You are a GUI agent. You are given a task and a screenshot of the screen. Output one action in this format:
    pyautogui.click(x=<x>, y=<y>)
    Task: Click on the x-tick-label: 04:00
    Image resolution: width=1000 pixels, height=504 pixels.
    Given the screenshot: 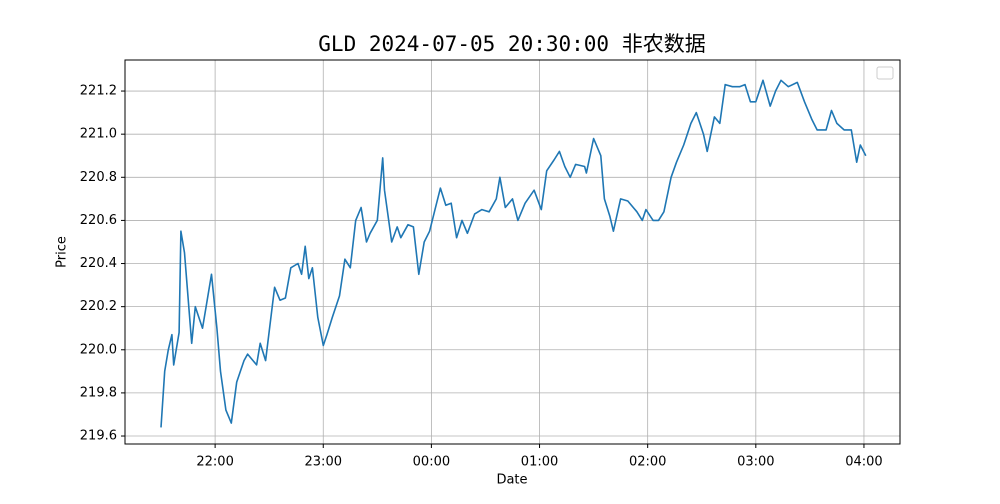 What is the action you would take?
    pyautogui.click(x=863, y=462)
    